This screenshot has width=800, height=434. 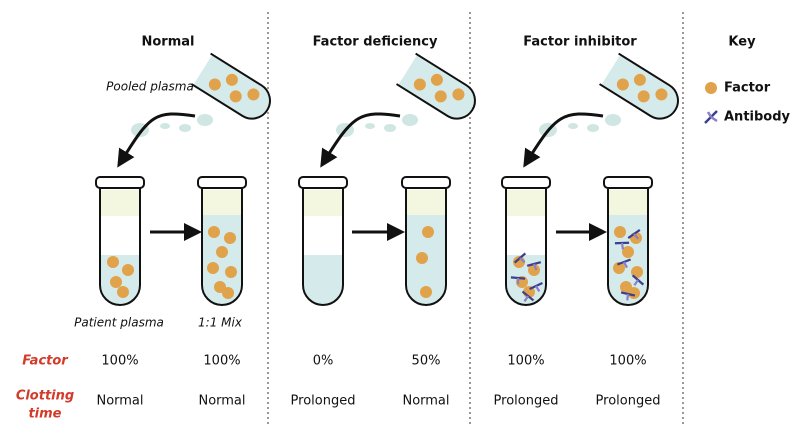 I want to click on row-label: Clotting, so click(x=45, y=396).